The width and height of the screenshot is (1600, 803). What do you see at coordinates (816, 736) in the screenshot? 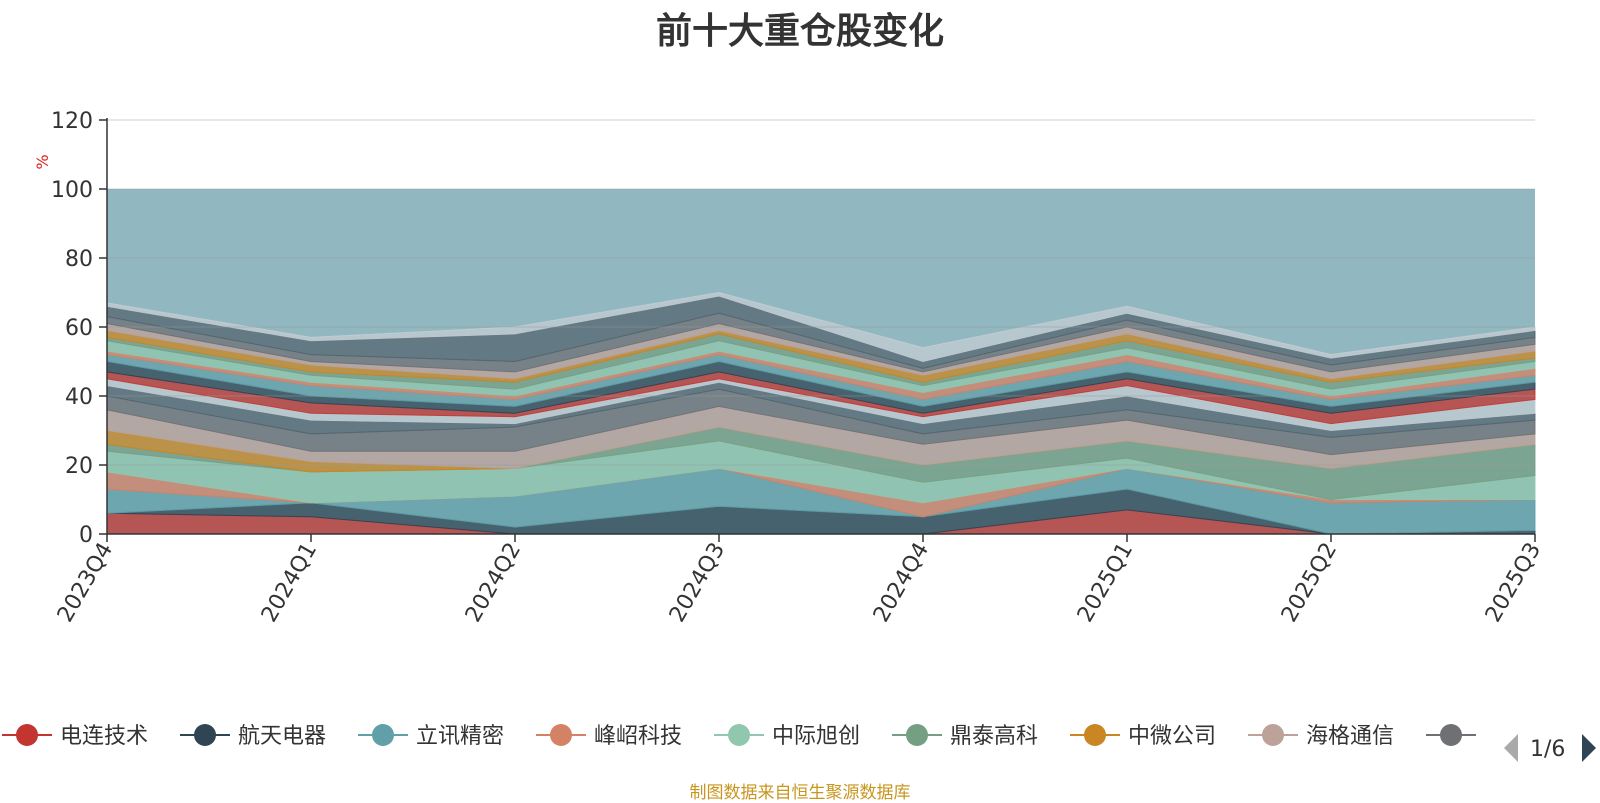
I see `legend-label: 中际旭创` at bounding box center [816, 736].